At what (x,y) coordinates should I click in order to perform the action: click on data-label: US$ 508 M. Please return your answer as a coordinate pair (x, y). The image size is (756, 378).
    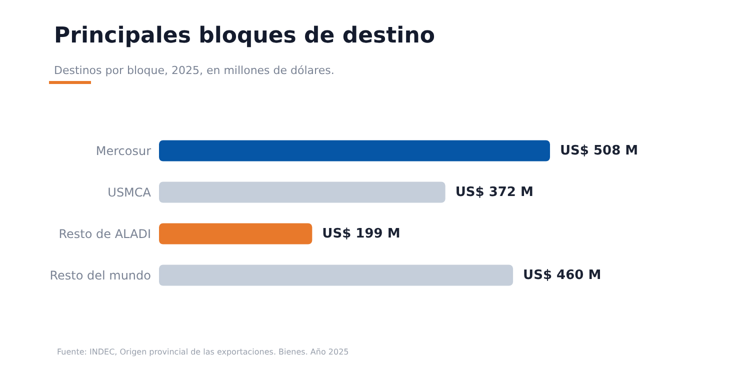
    Looking at the image, I should click on (599, 150).